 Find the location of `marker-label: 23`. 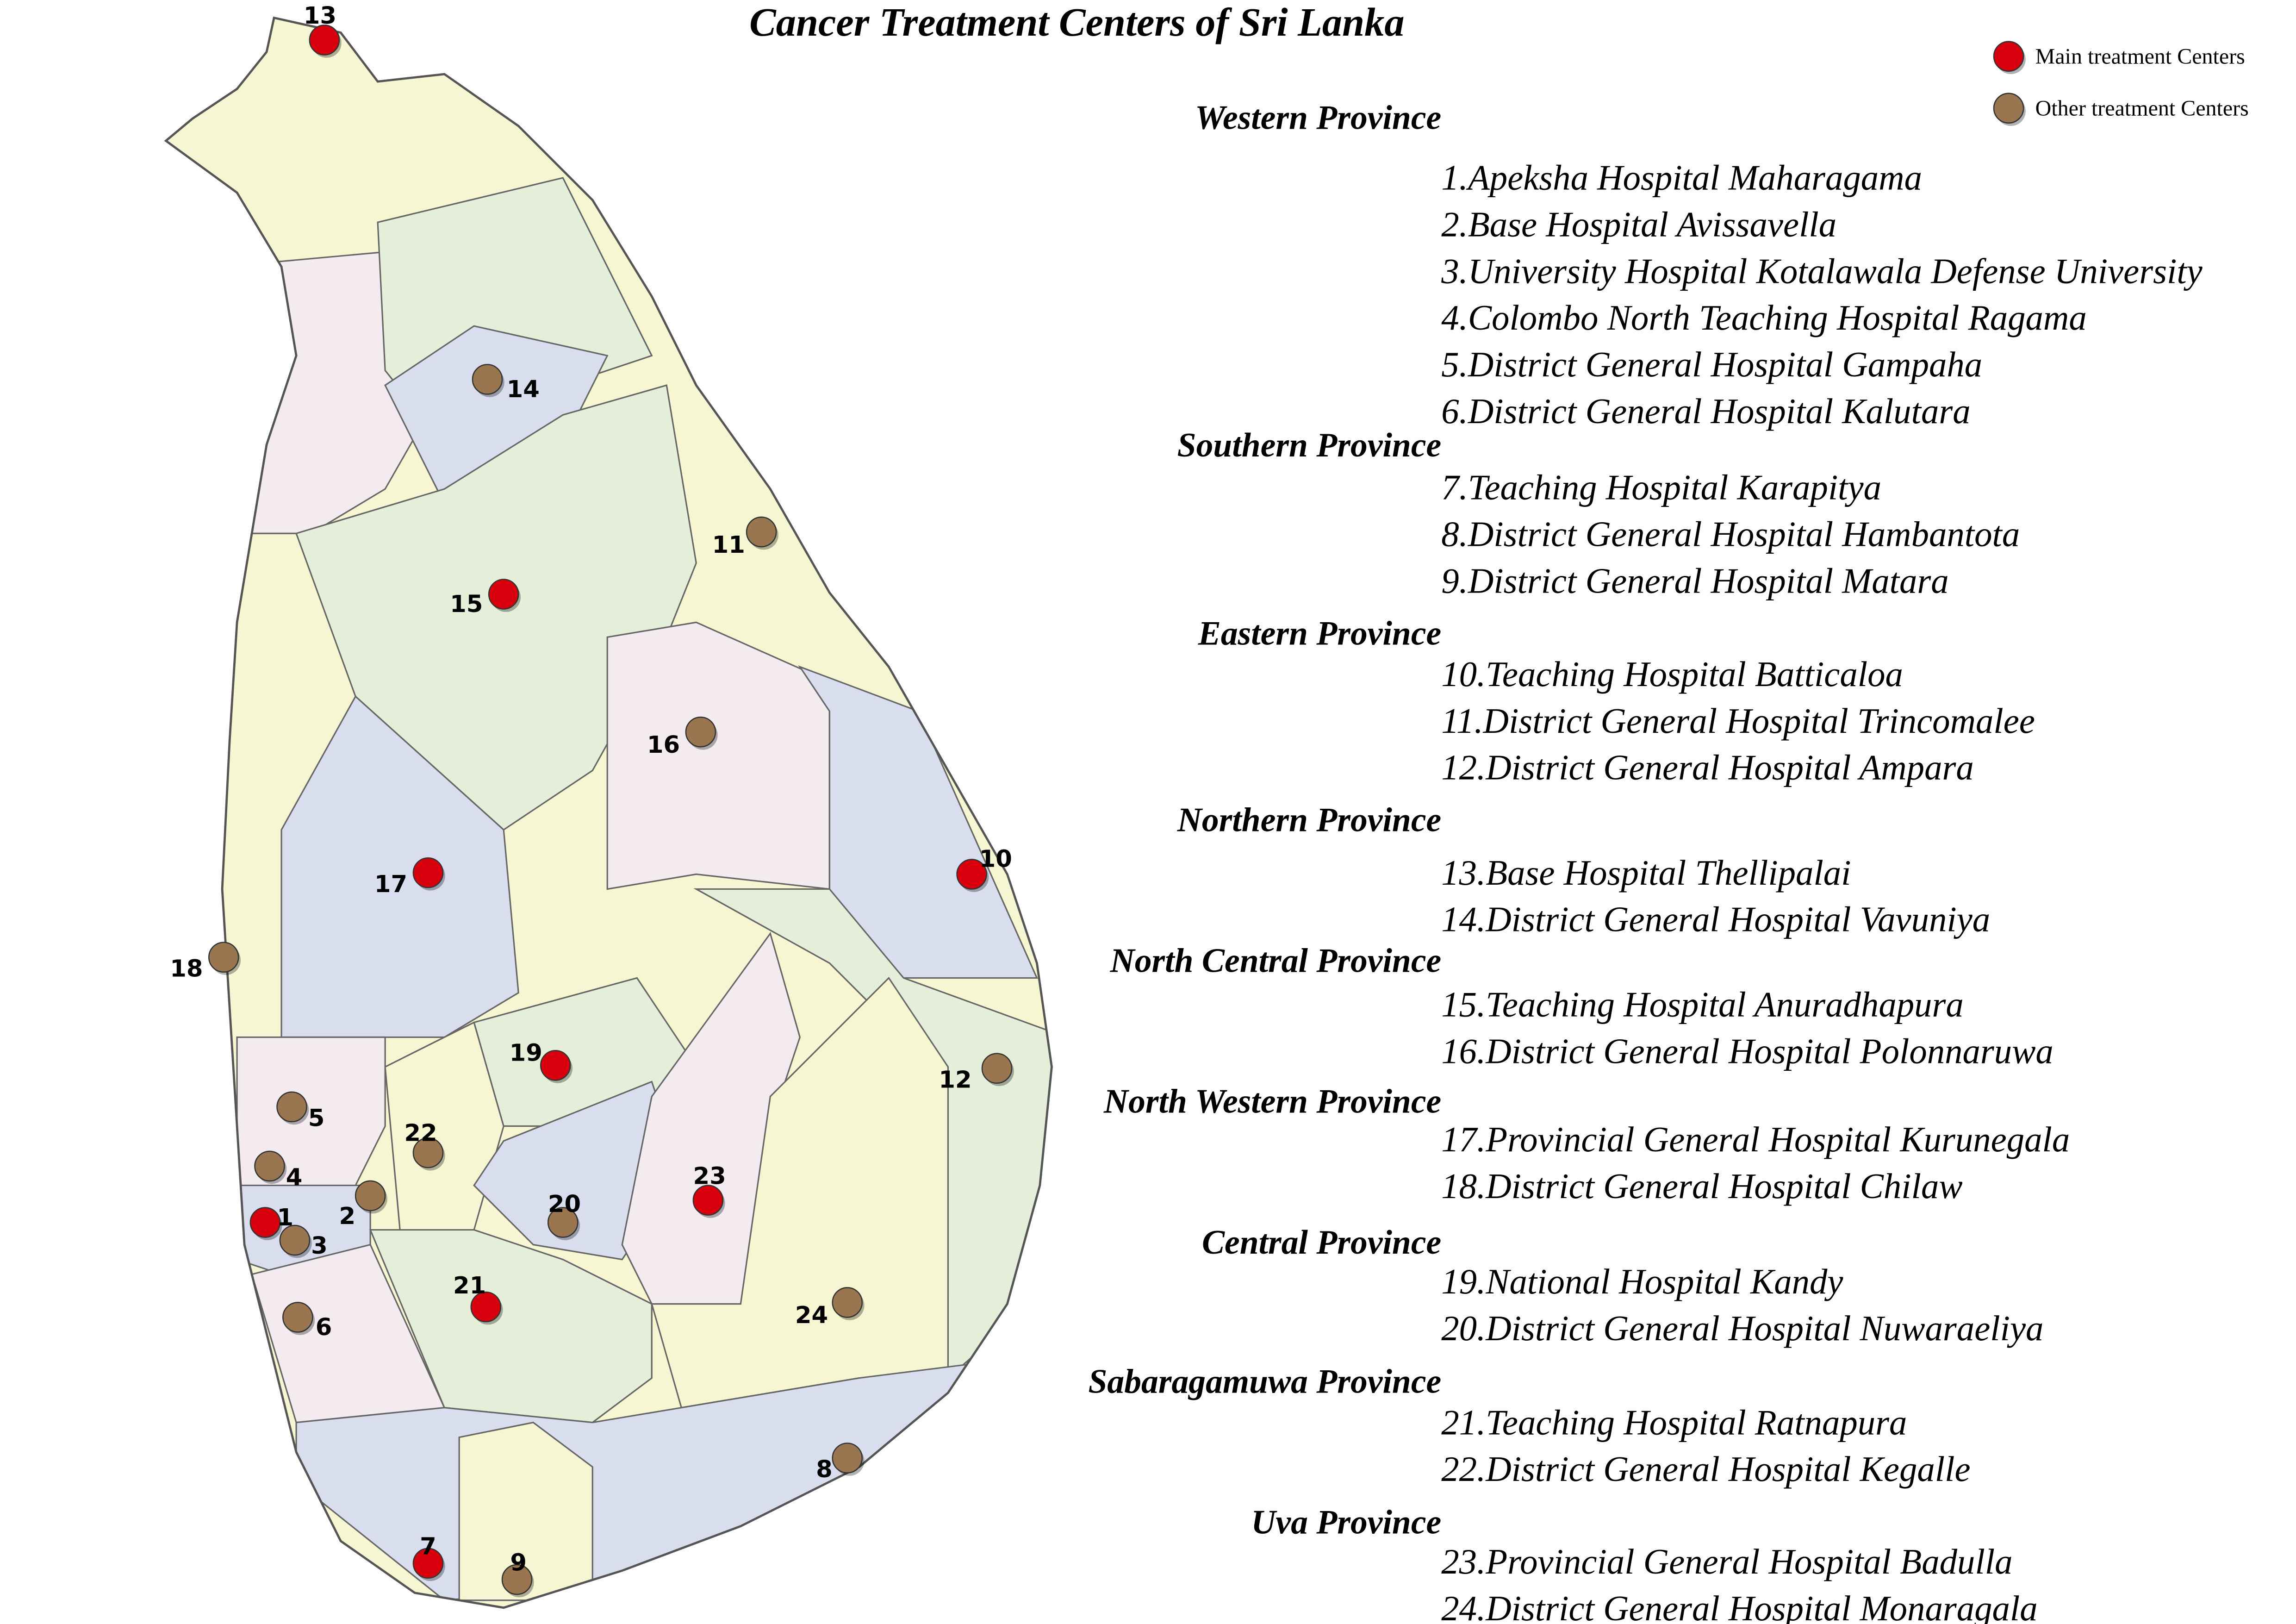

marker-label: 23 is located at coordinates (709, 1176).